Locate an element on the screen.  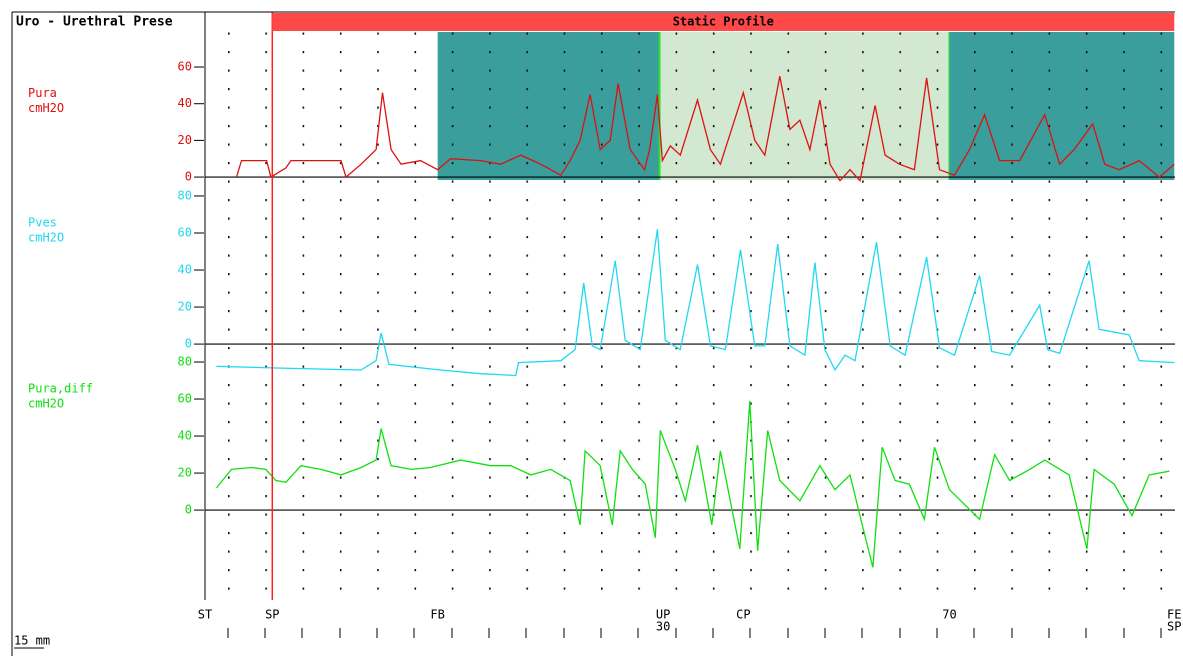
banner-label: Static Profile is located at coordinates (723, 22).